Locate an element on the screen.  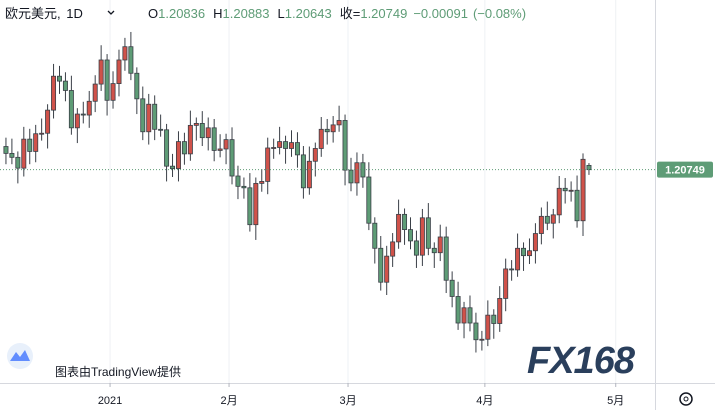
settings-icon is located at coordinates (686, 399).